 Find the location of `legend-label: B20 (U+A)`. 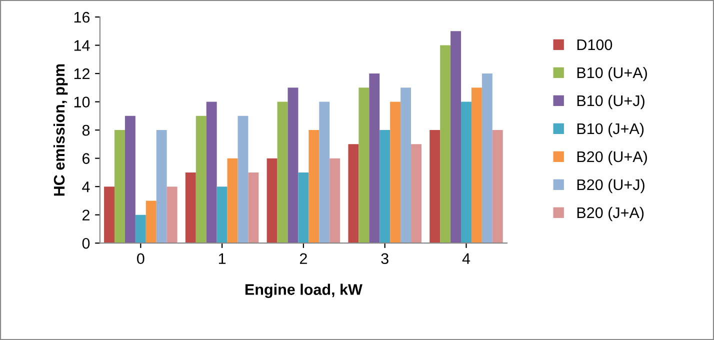

legend-label: B20 (U+A) is located at coordinates (612, 158).